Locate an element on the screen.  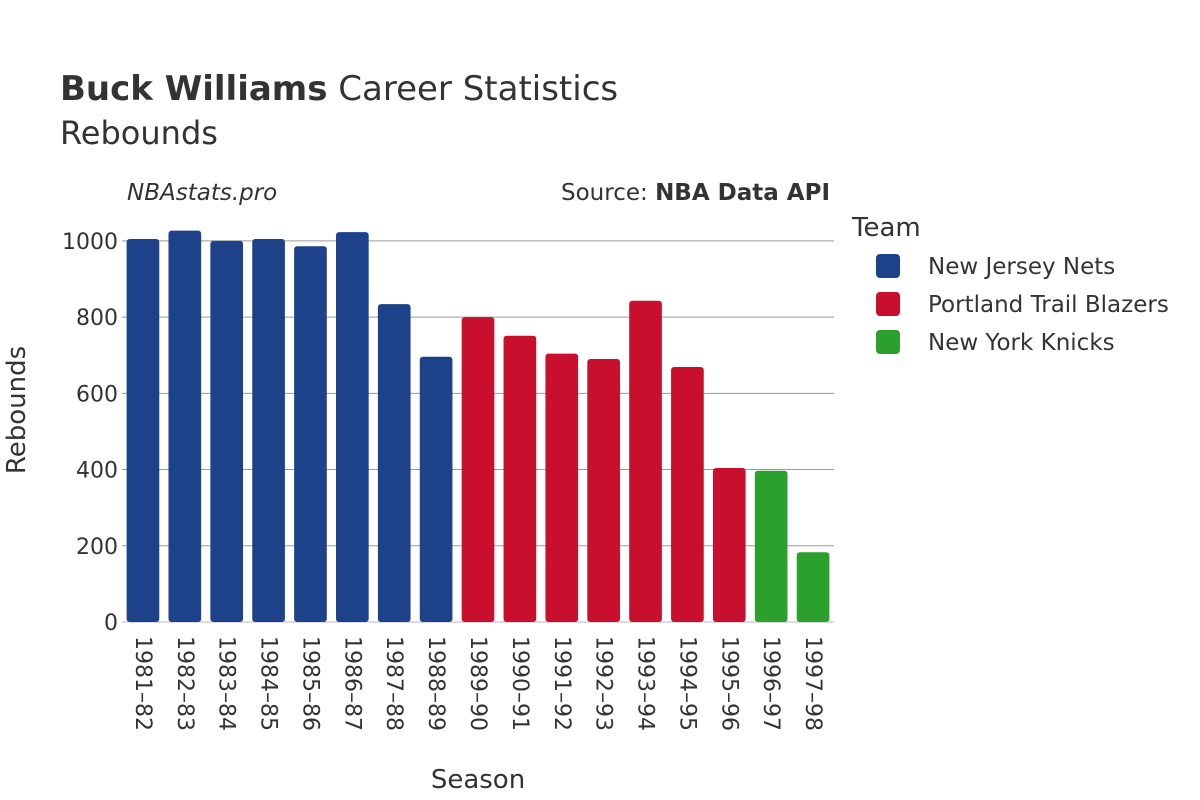
legend-label: New Jersey Nets is located at coordinates (1021, 267).